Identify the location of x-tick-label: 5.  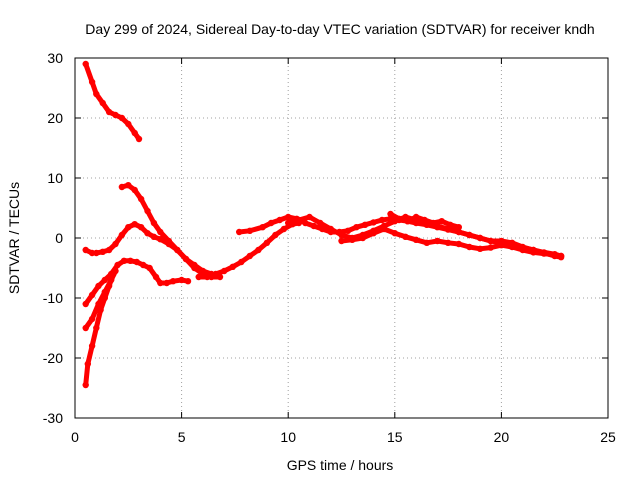
(182, 437).